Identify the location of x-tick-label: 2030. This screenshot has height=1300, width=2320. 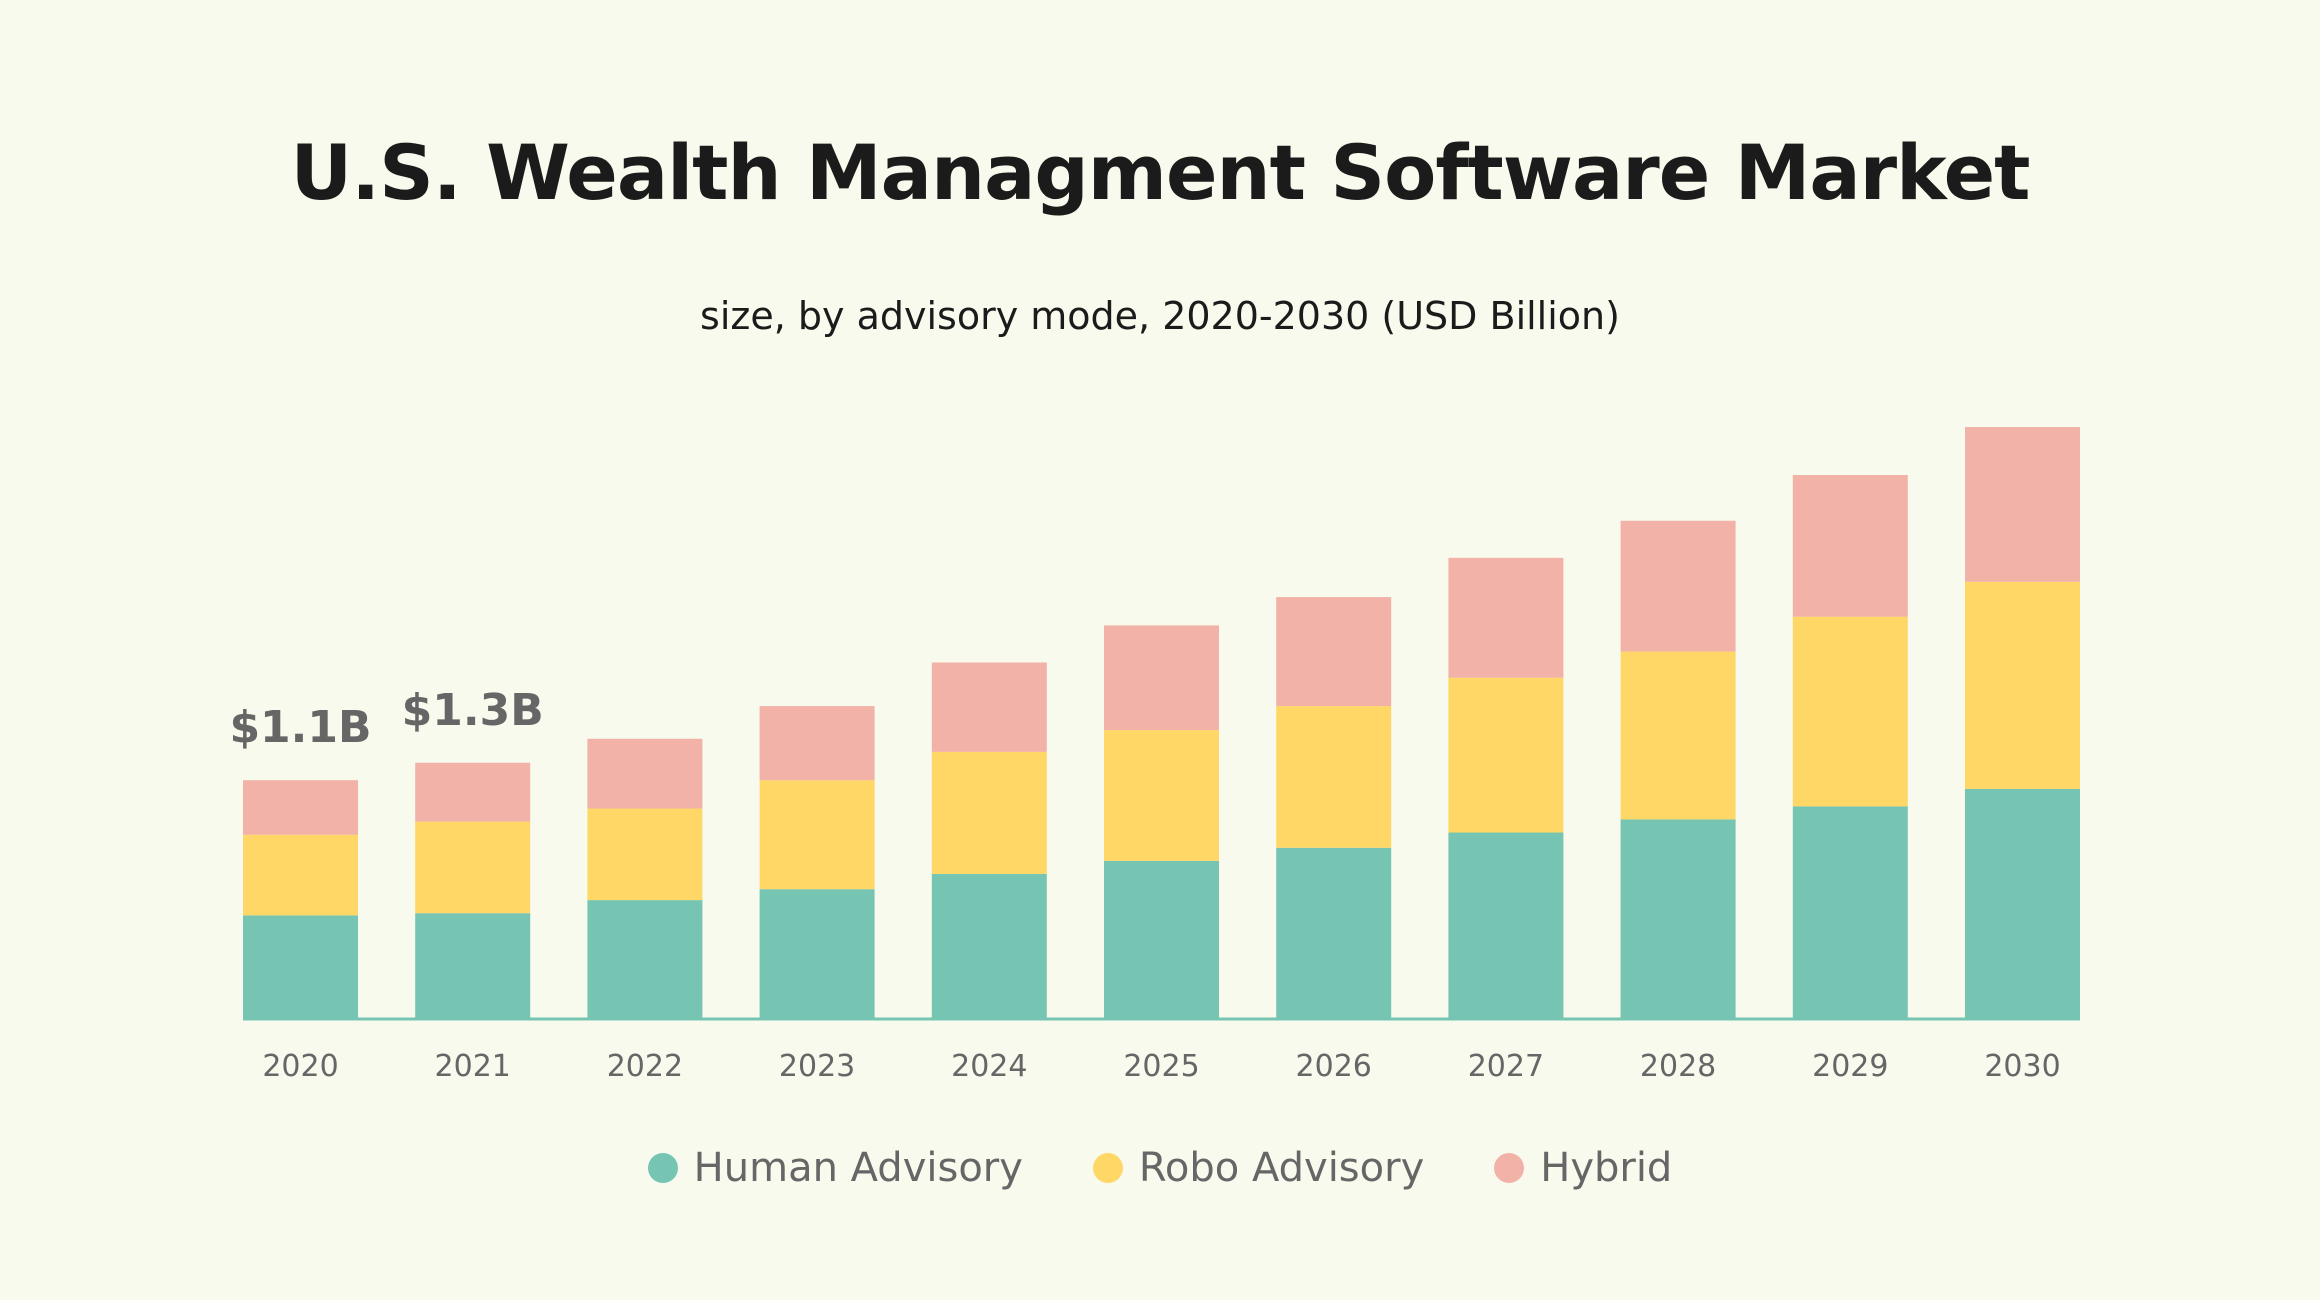
(2022, 1066).